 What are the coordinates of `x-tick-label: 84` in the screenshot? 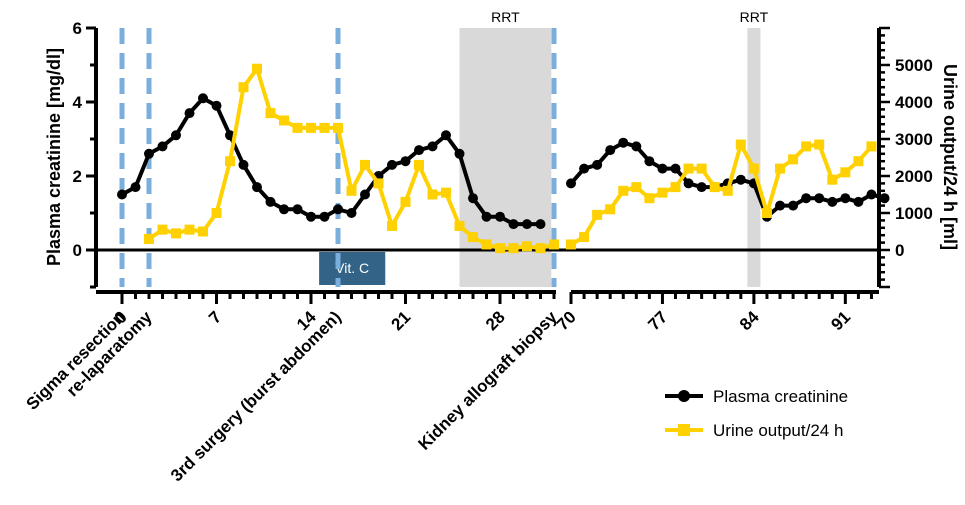 It's located at (749, 320).